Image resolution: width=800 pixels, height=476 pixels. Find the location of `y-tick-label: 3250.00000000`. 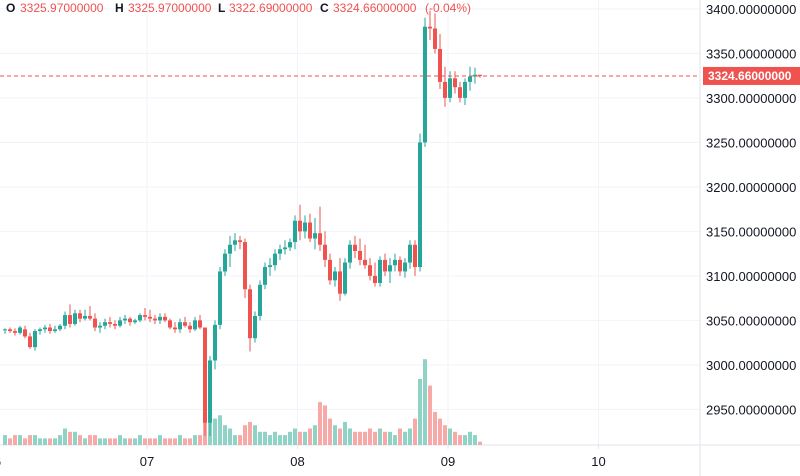

y-tick-label: 3250.00000000 is located at coordinates (751, 142).